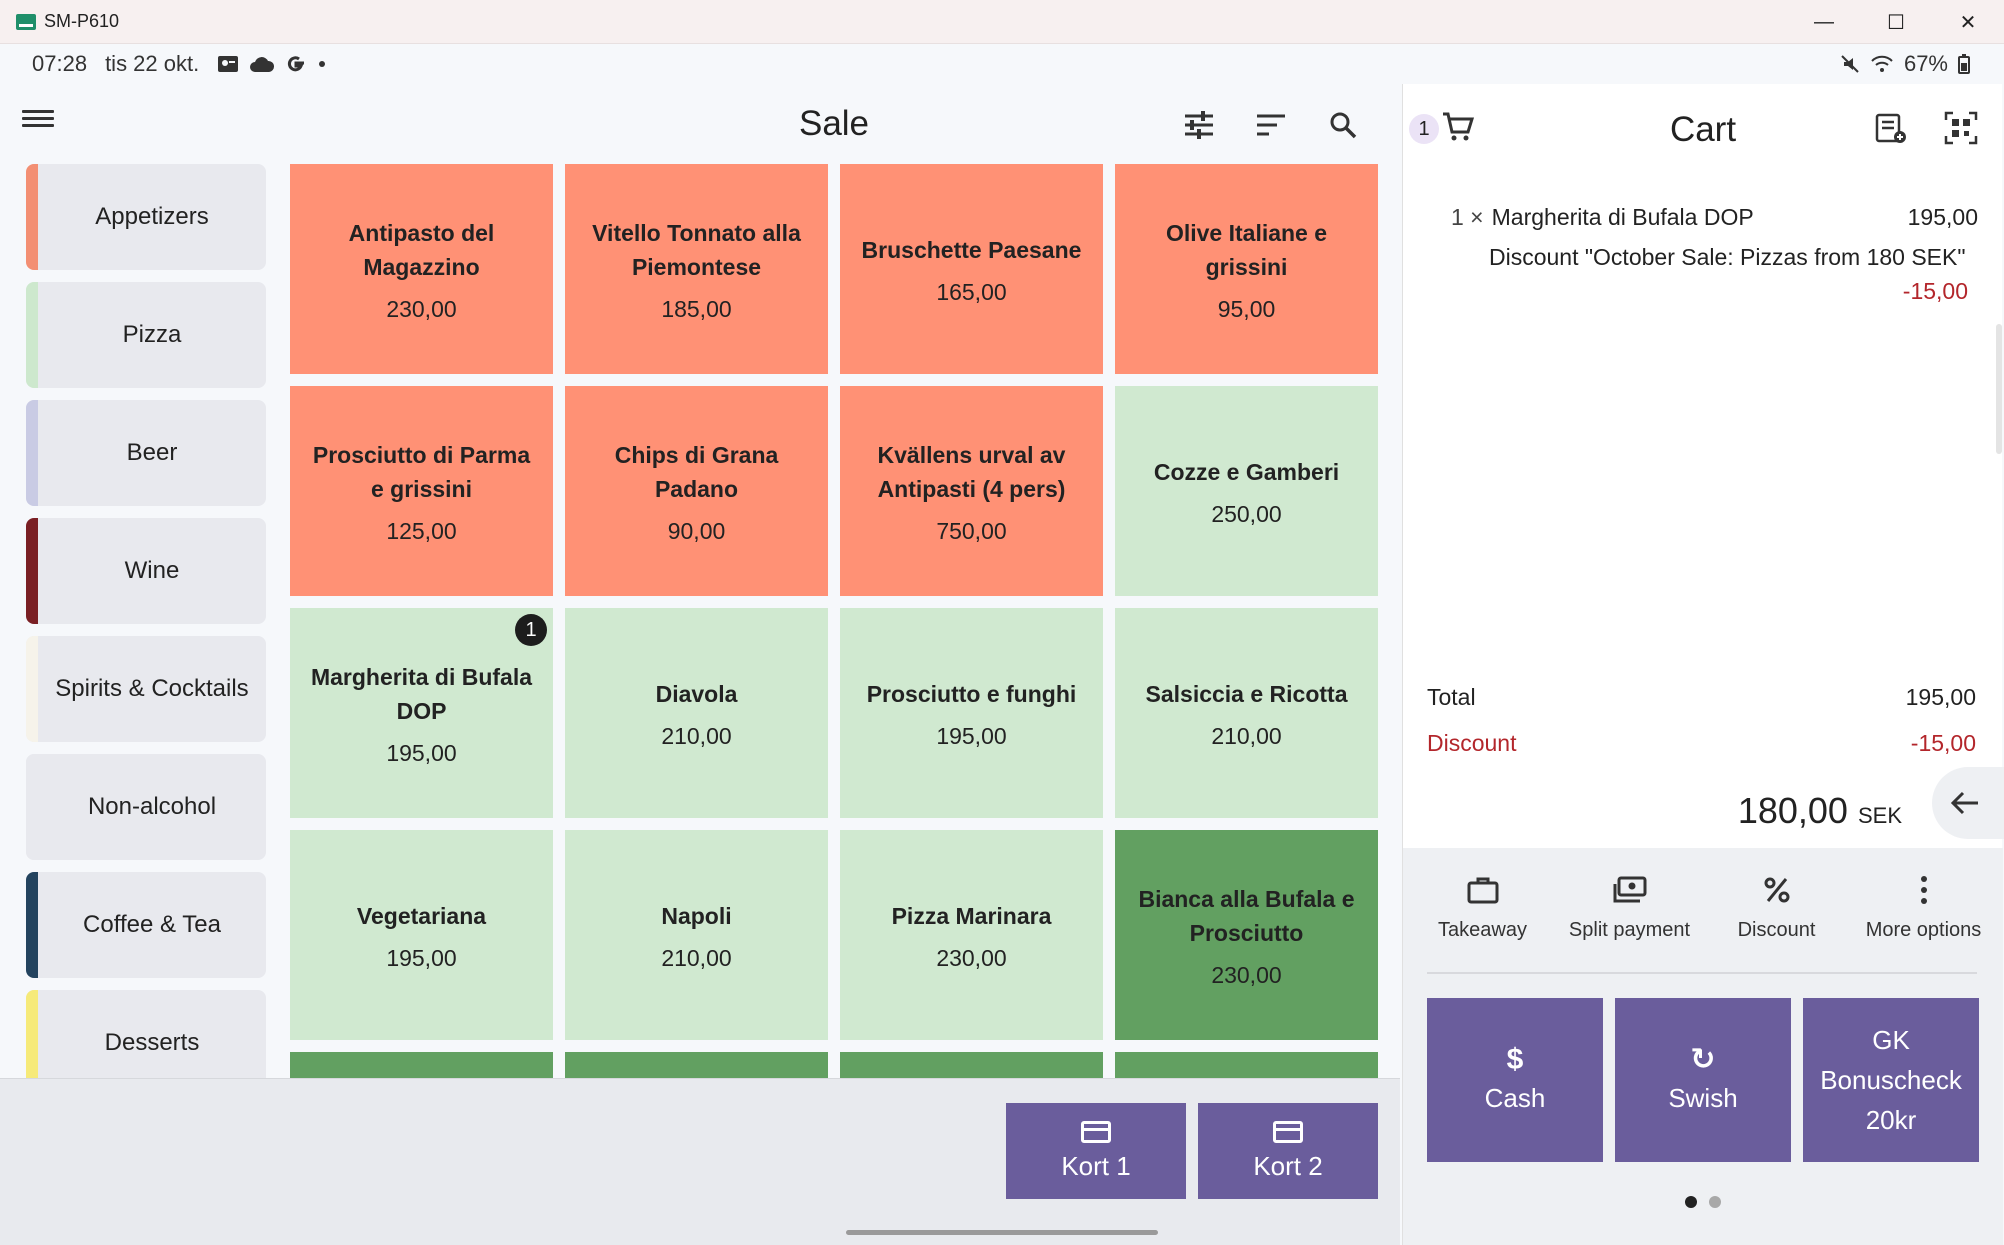 This screenshot has height=1245, width=2004. I want to click on briefcase-icon, so click(1482, 890).